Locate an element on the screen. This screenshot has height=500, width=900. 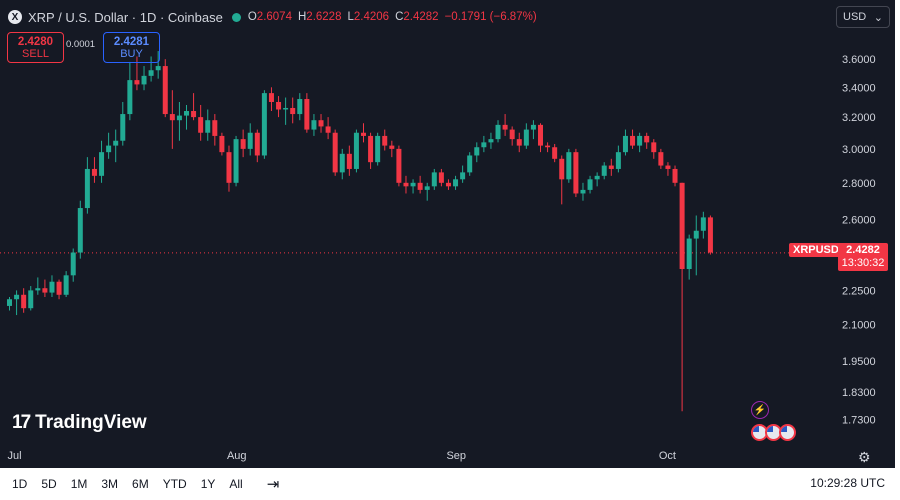
timeframe-1d: 1D is located at coordinates (20, 484).